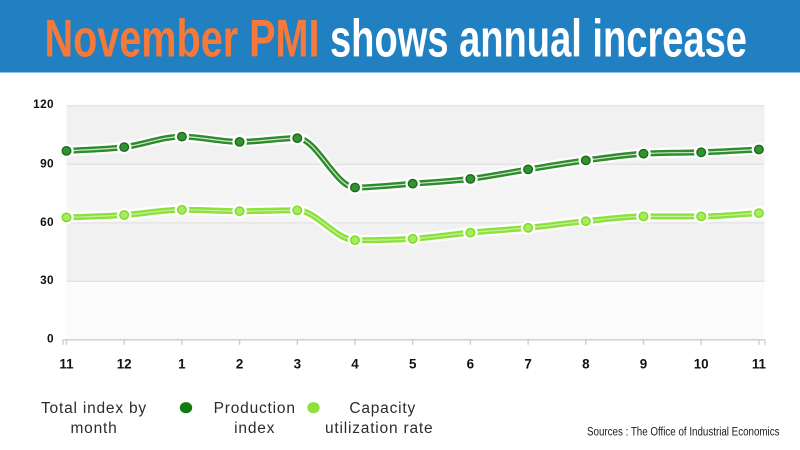 The height and width of the screenshot is (450, 800). Describe the element at coordinates (538, 39) in the screenshot. I see `svg-text: shows annual increase` at that location.